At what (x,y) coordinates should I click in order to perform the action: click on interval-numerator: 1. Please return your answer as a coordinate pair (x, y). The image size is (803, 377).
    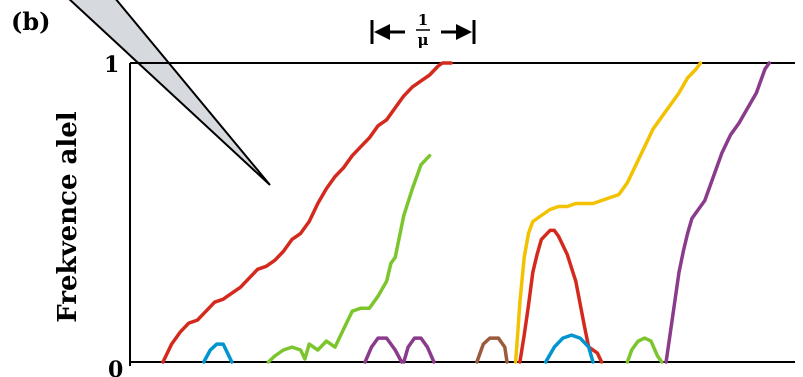
    Looking at the image, I should click on (423, 20).